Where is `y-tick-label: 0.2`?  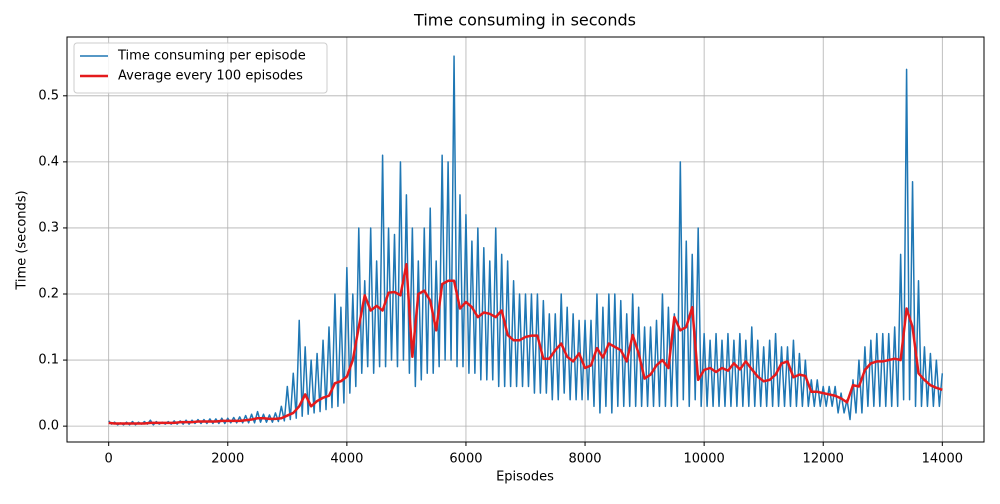
y-tick-label: 0.2 is located at coordinates (48, 294).